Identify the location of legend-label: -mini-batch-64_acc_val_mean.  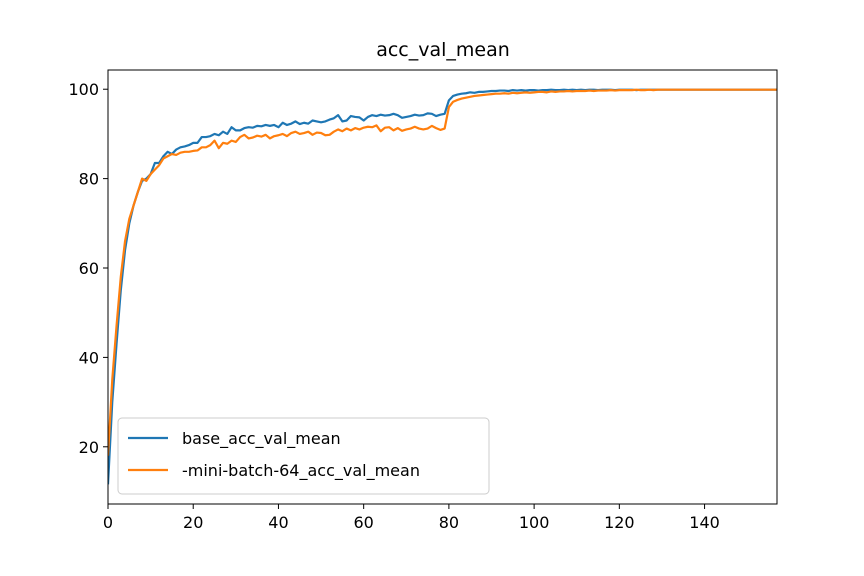
(301, 471).